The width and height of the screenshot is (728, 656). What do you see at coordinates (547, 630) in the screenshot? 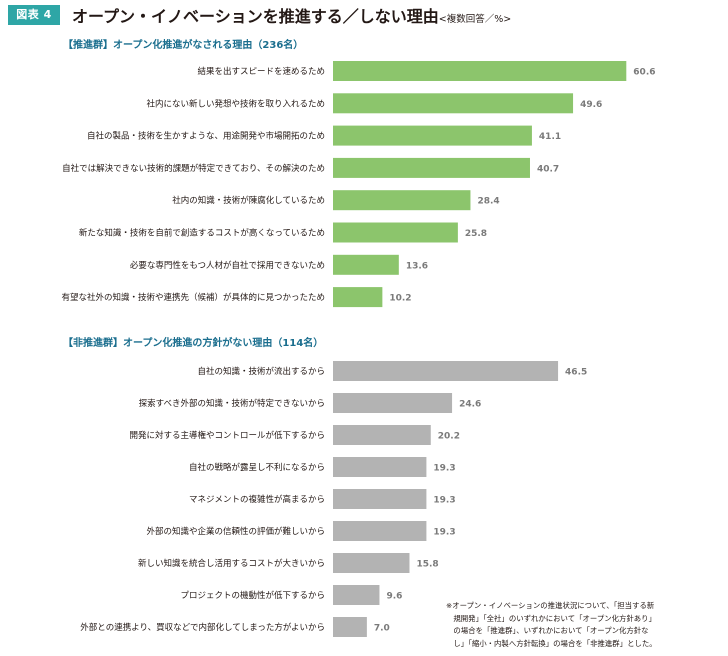
I see `footnote-line: の場合を「推進群」、いずれかにおいて「オープン化方針な` at bounding box center [547, 630].